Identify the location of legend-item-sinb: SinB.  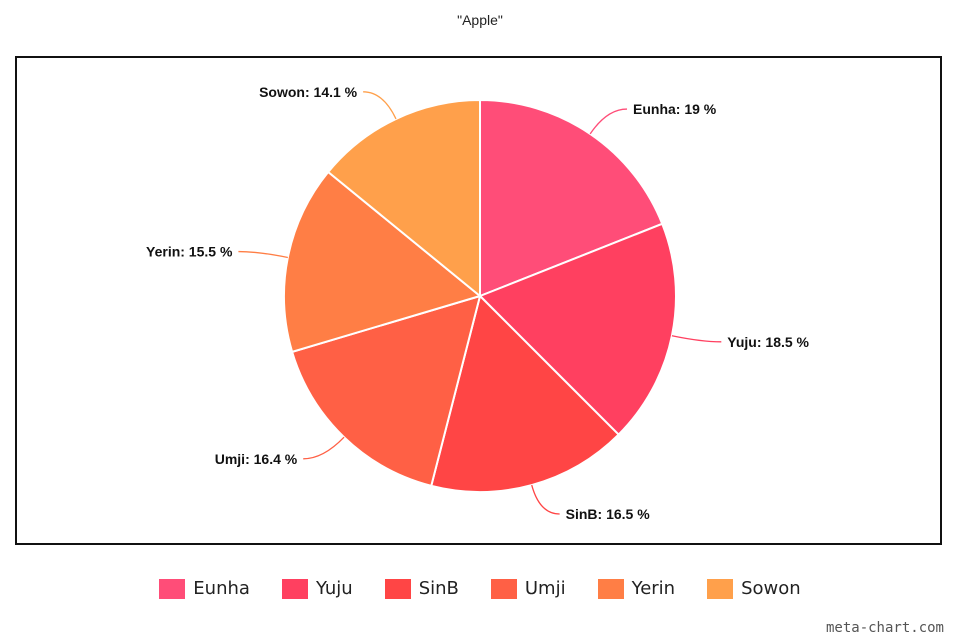
(421, 588).